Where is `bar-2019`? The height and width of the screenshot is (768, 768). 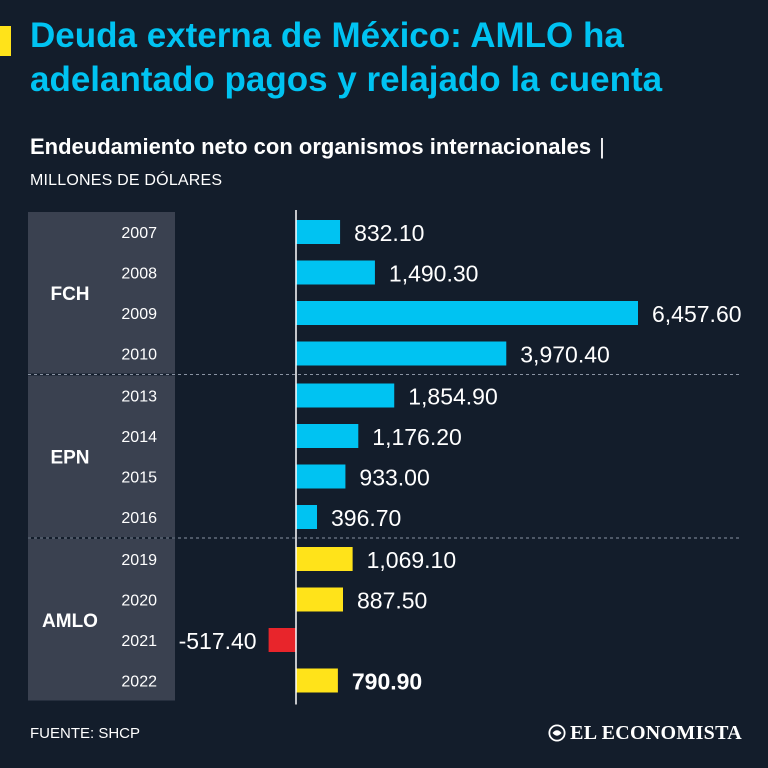 bar-2019 is located at coordinates (324, 559).